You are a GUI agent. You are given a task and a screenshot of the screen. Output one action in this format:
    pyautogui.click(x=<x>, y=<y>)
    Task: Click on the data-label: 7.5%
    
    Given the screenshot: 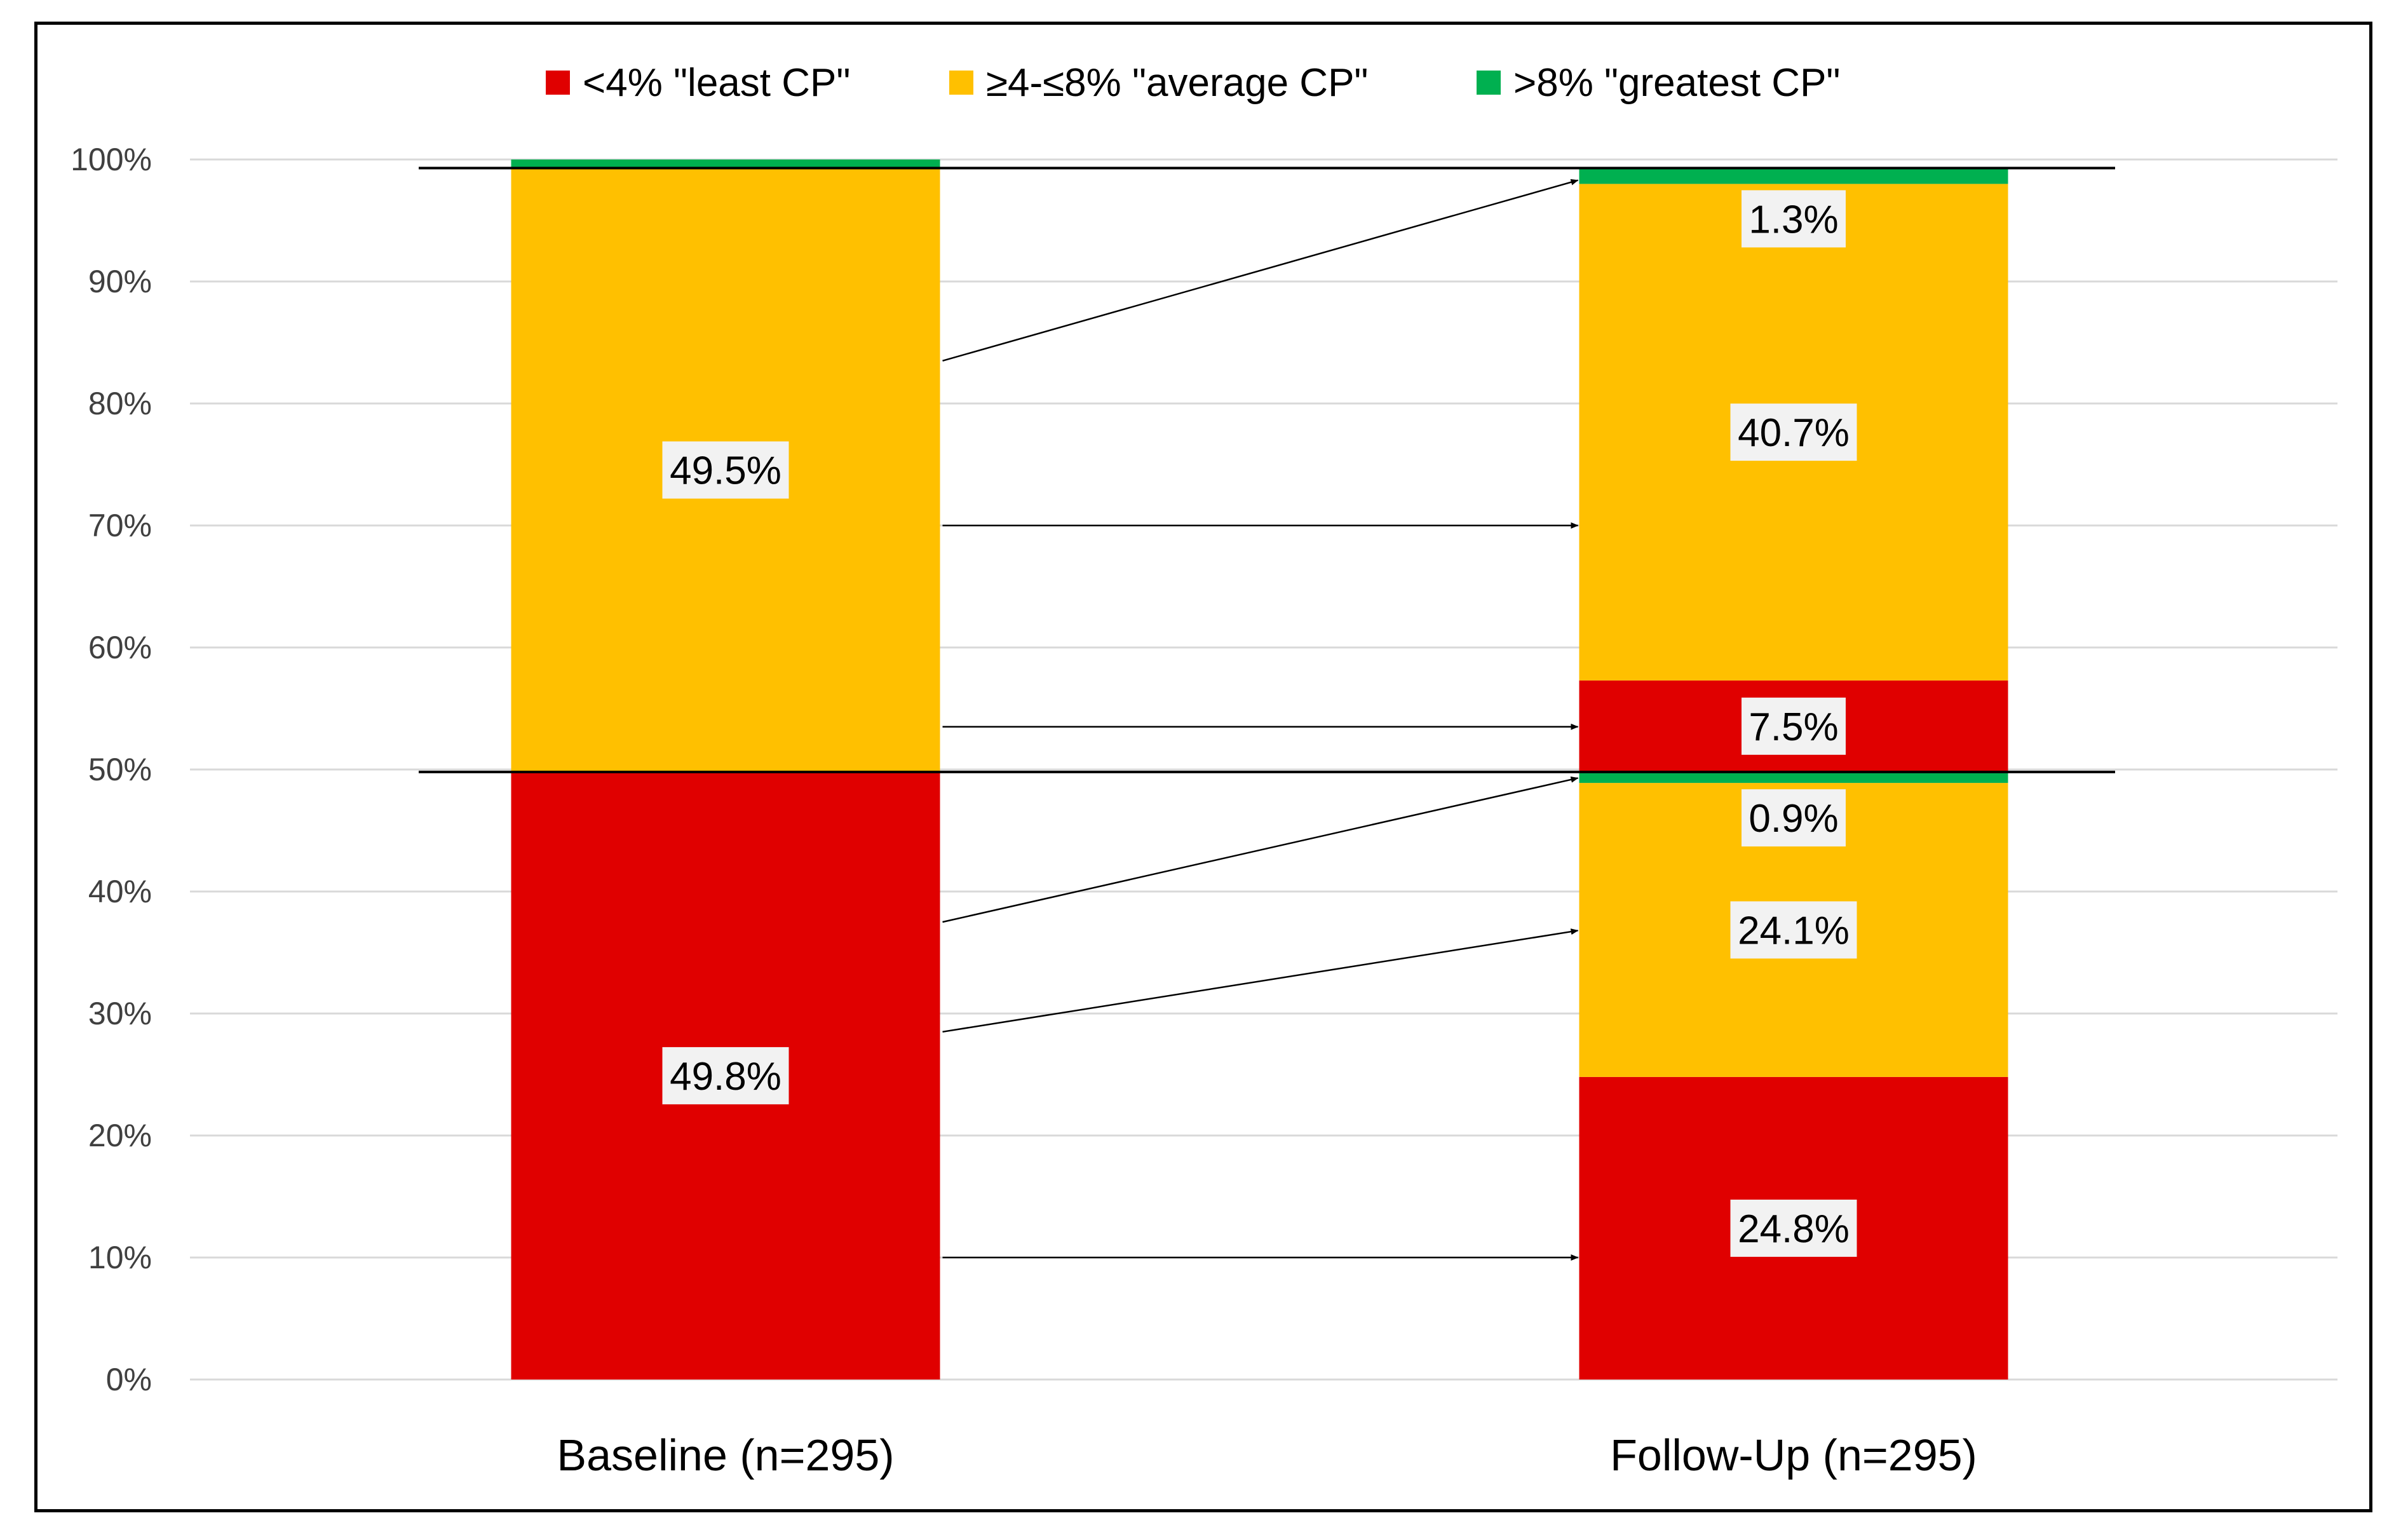 What is the action you would take?
    pyautogui.click(x=1794, y=726)
    